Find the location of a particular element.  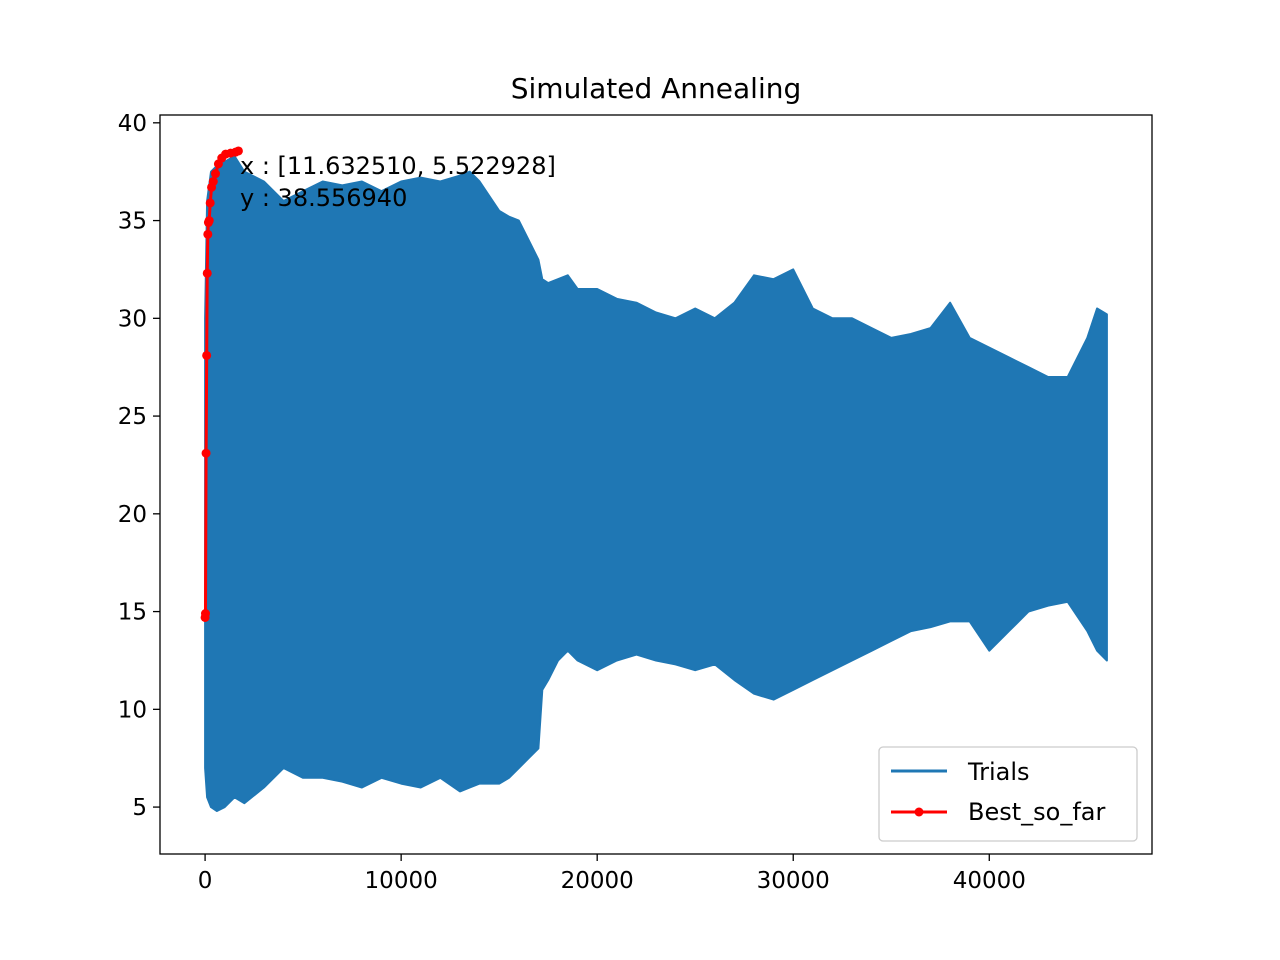

y-tick-label: 35 is located at coordinates (132, 222).